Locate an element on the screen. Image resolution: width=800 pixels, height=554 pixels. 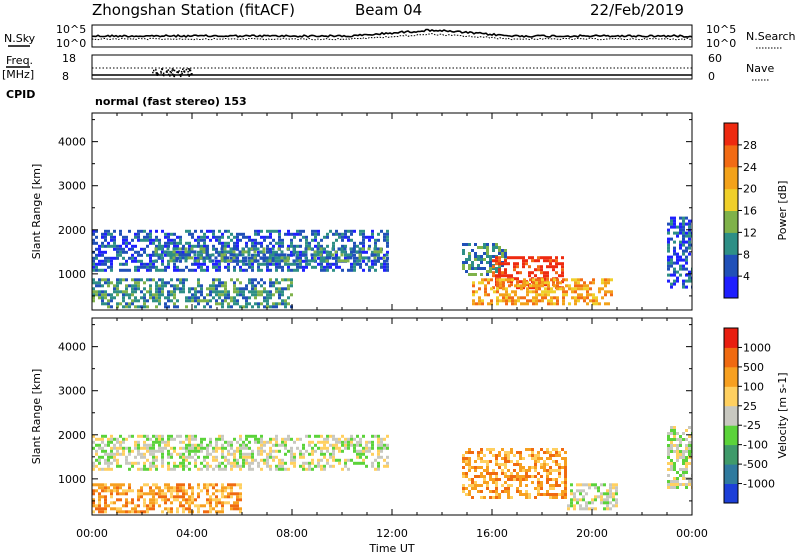
colorbar-tick-label: 100 is located at coordinates (753, 386).